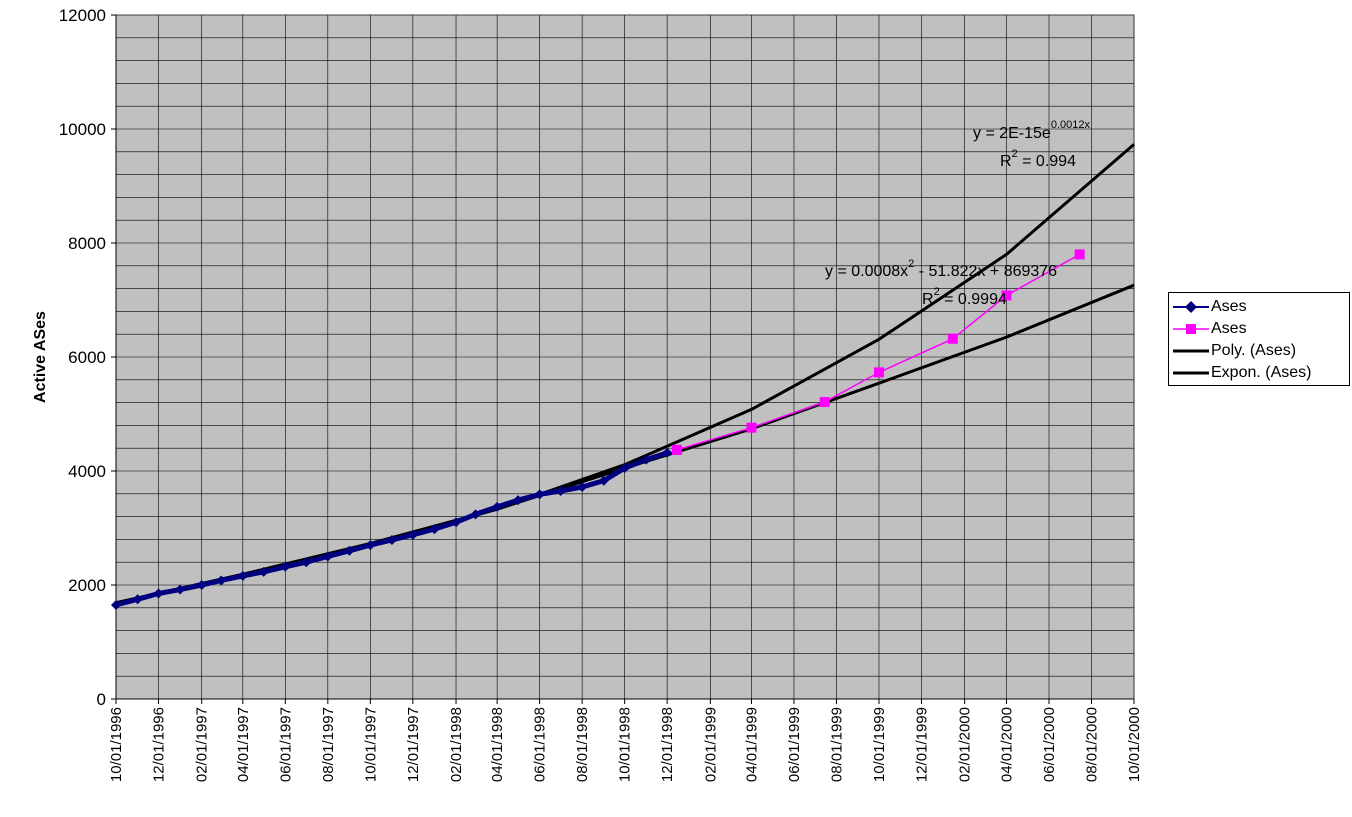  What do you see at coordinates (667, 744) in the screenshot?
I see `x-tick-label: 12/01/1998` at bounding box center [667, 744].